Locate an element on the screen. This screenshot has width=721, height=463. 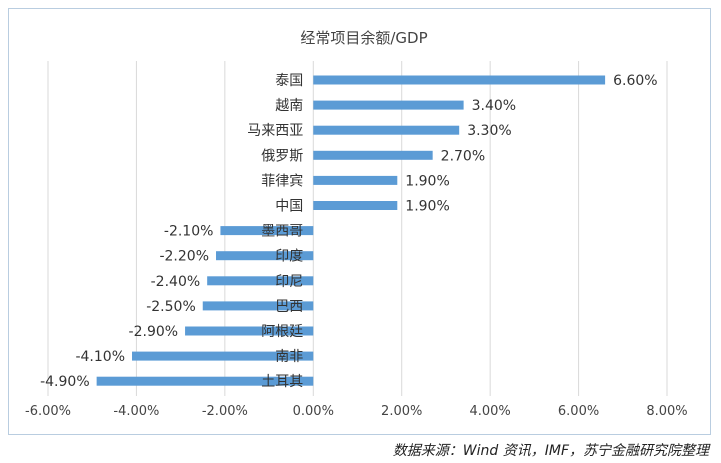
category-label: 巴西 is located at coordinates (289, 307).